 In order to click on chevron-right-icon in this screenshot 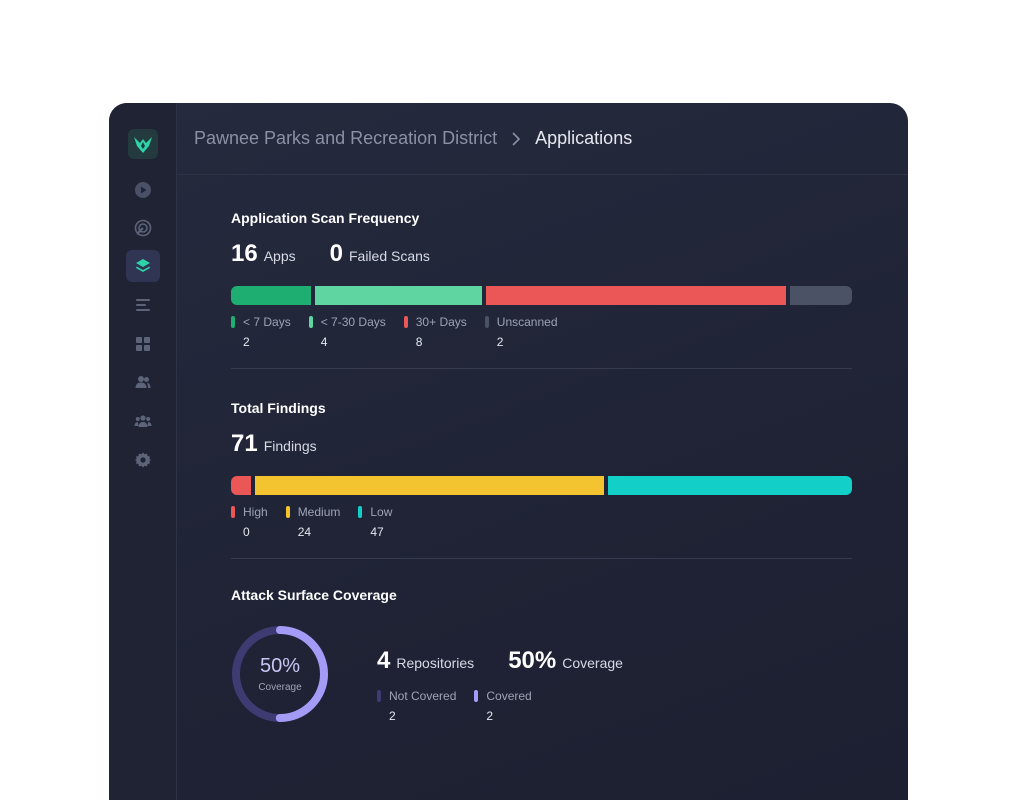, I will do `click(516, 138)`.